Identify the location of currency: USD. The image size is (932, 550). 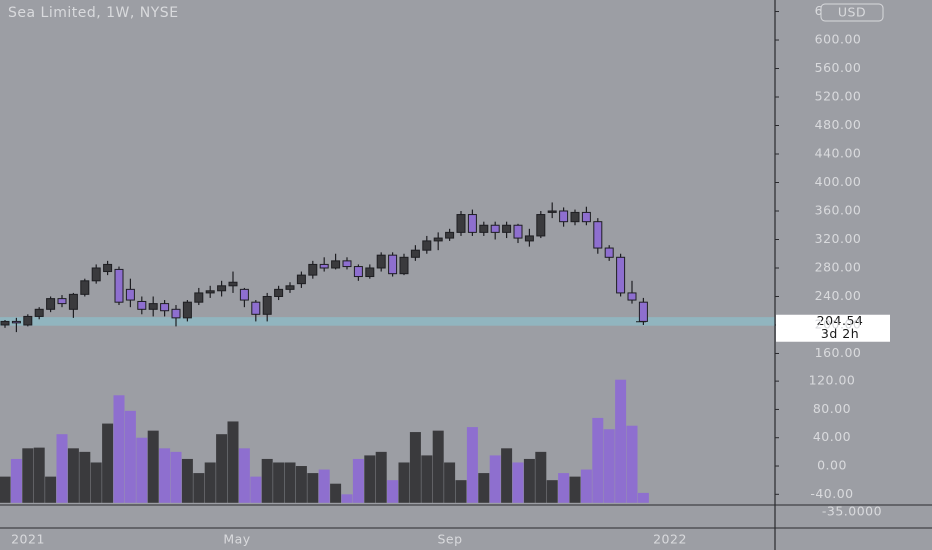
(852, 12).